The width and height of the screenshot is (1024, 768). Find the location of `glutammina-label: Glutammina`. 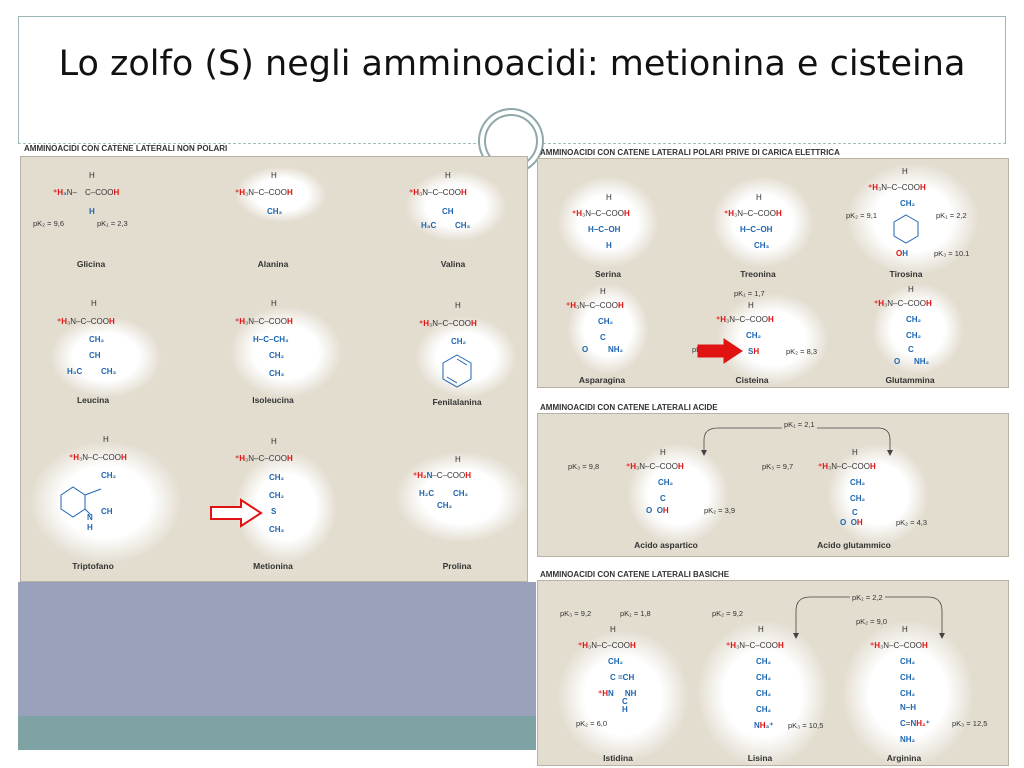

glutammina-label: Glutammina is located at coordinates (910, 380).